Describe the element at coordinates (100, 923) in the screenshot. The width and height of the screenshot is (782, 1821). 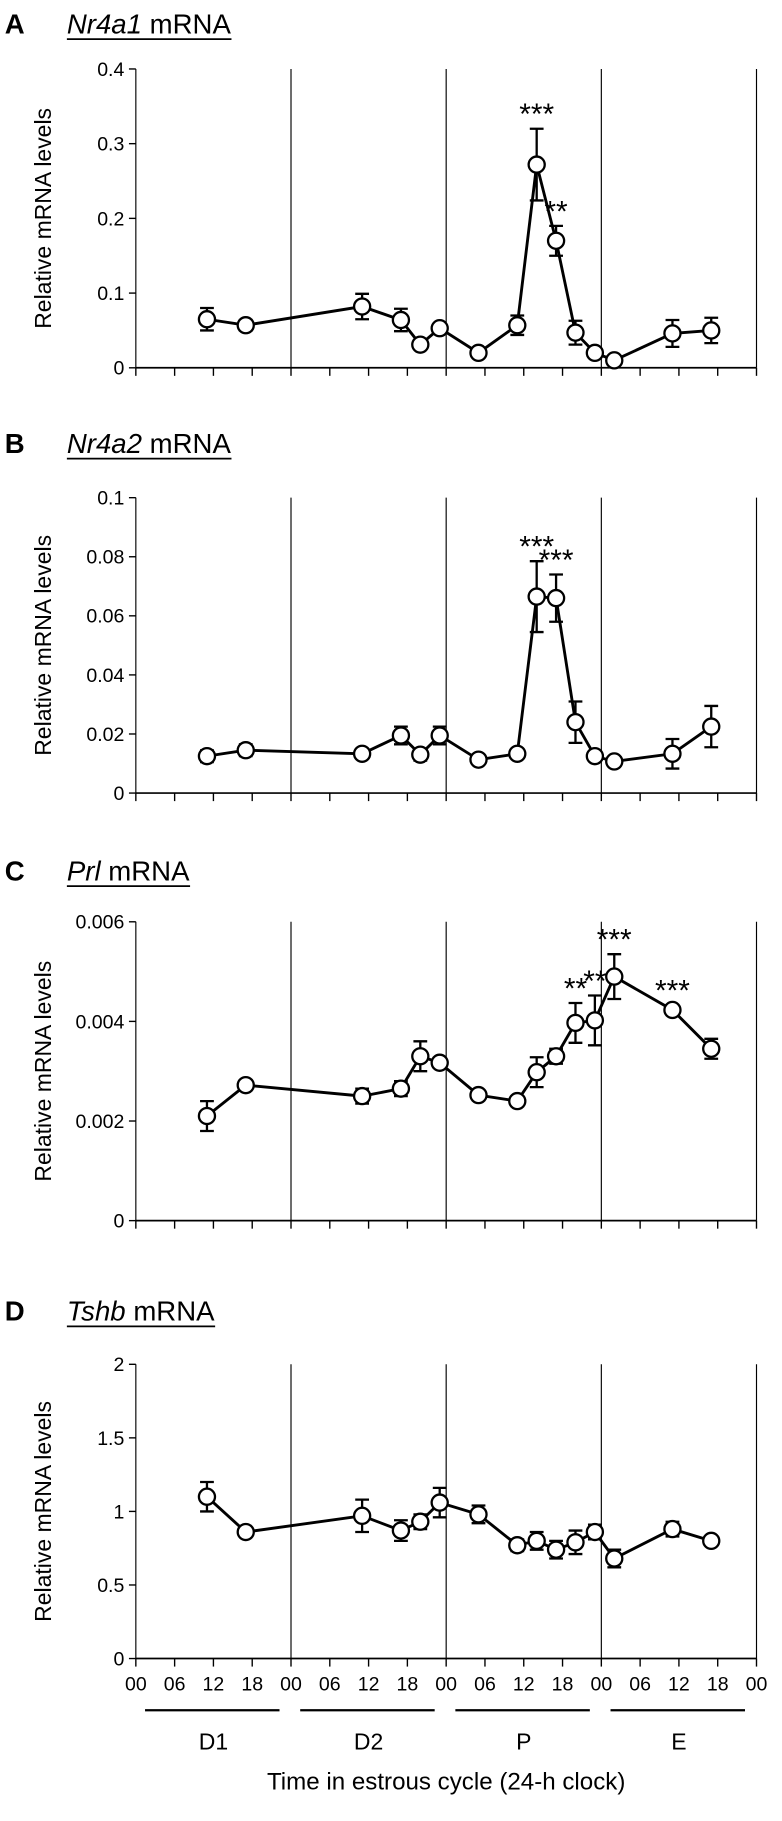
I see `y-tick-label: 0.006` at that location.